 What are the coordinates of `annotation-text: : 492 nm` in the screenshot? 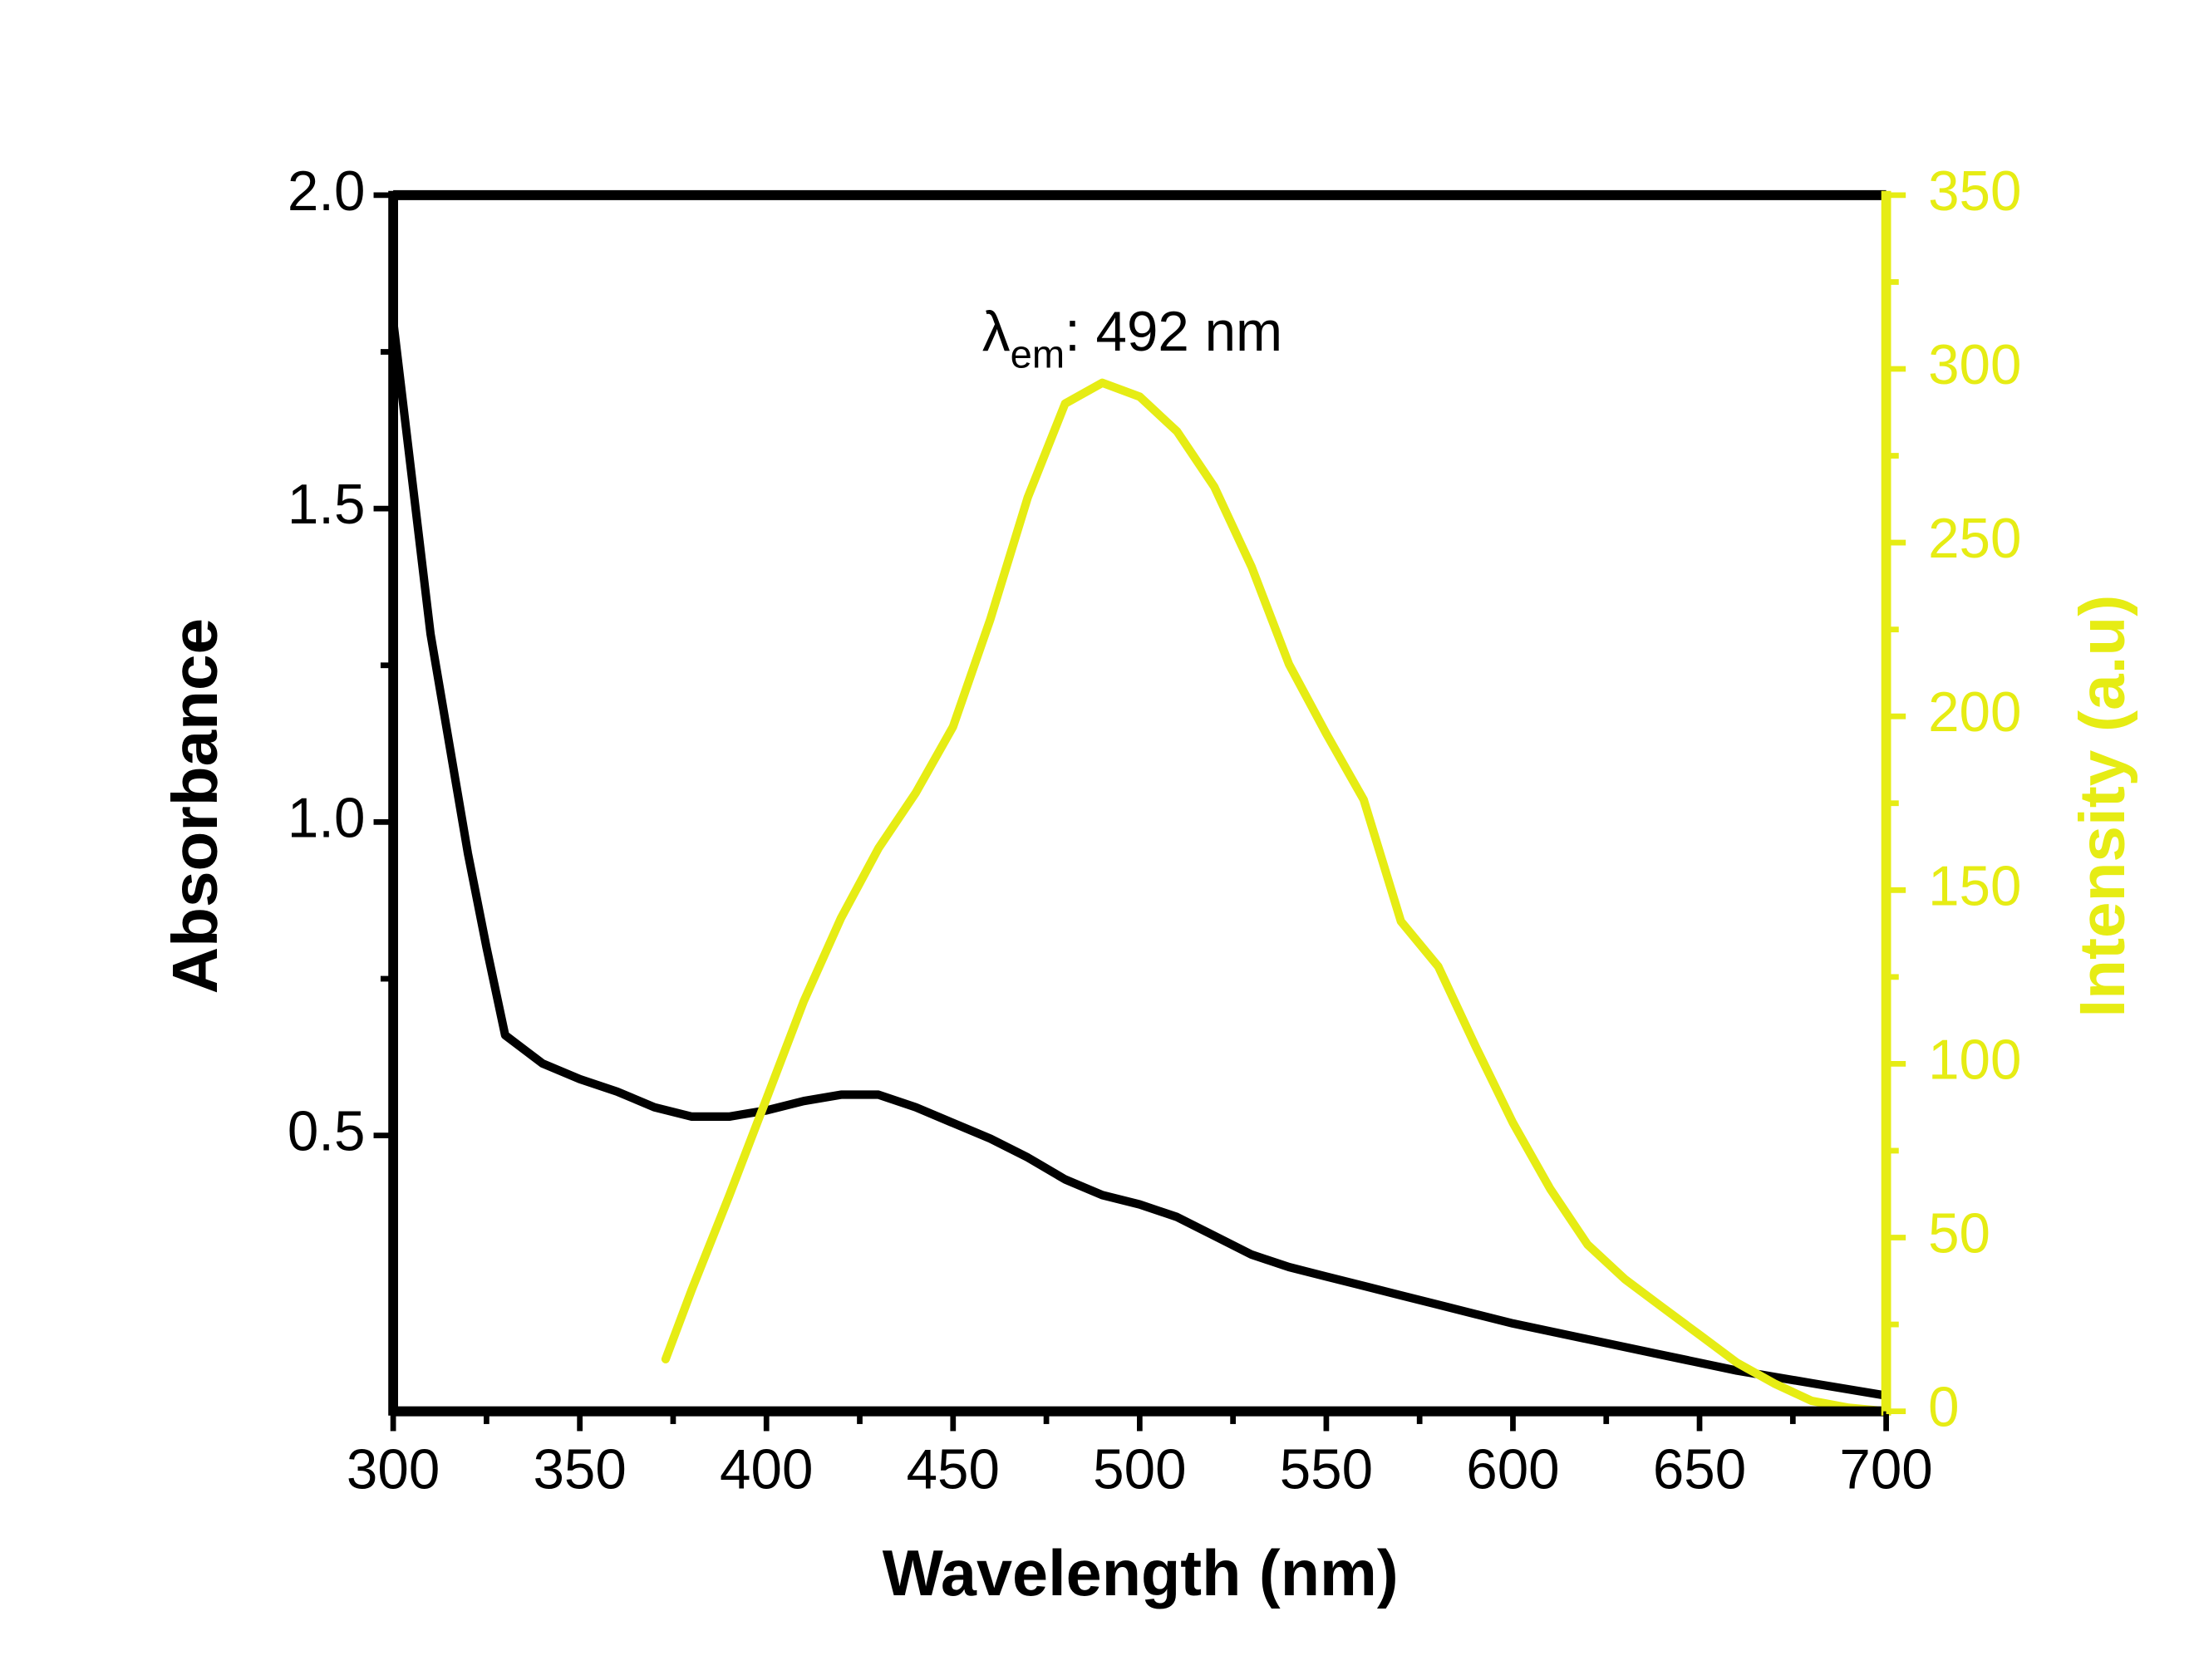 It's located at (1174, 332).